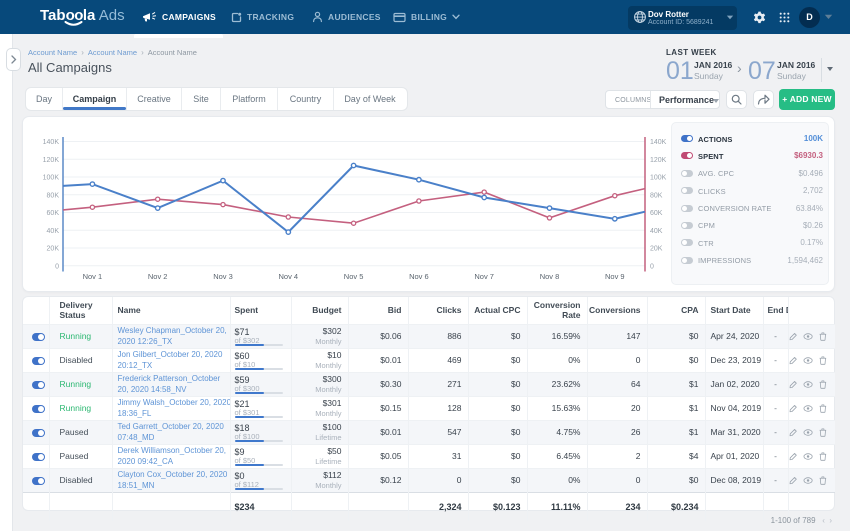 The image size is (850, 531). What do you see at coordinates (419, 276) in the screenshot?
I see `svg-text: Nov 6` at bounding box center [419, 276].